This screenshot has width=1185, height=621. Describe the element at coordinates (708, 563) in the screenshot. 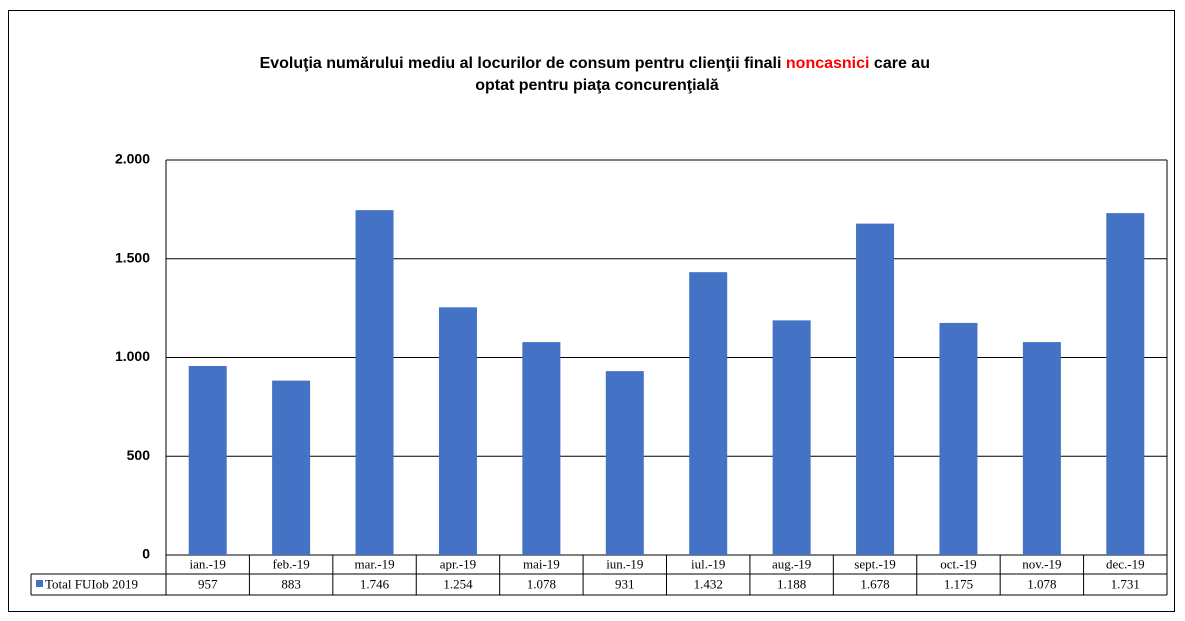

I see `x-tick-label: iul.-19` at that location.